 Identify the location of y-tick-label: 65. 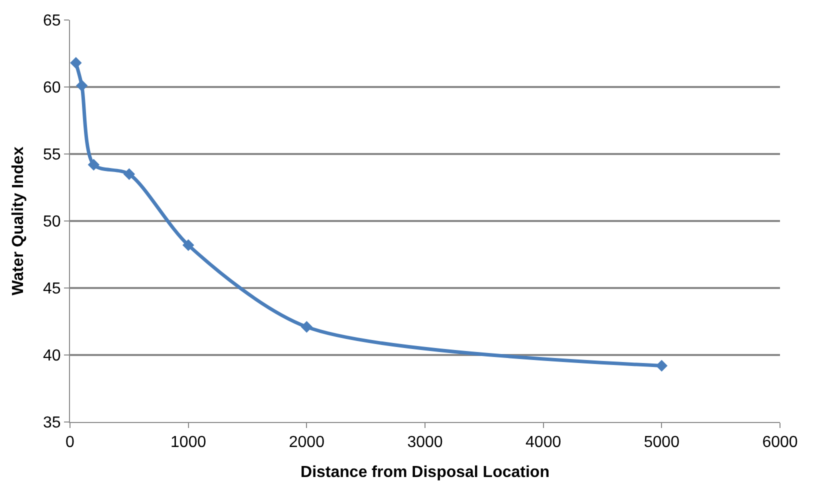
(52, 21).